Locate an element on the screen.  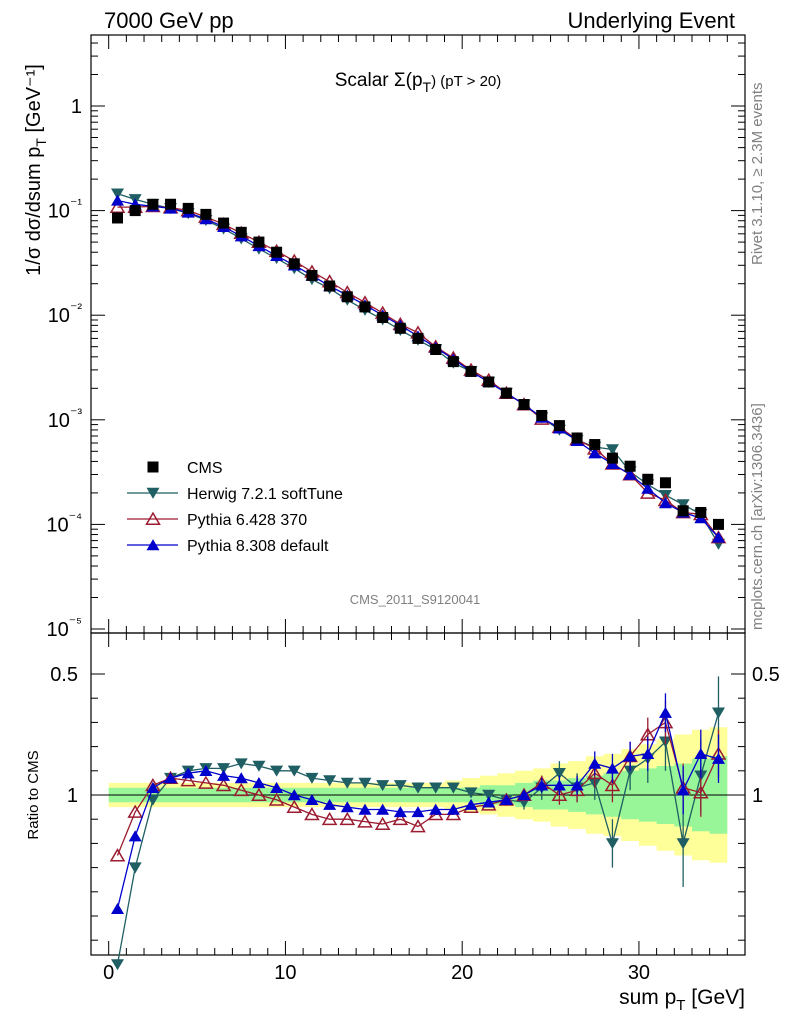
ratio-y-tick-label: 1 is located at coordinates (72, 796).